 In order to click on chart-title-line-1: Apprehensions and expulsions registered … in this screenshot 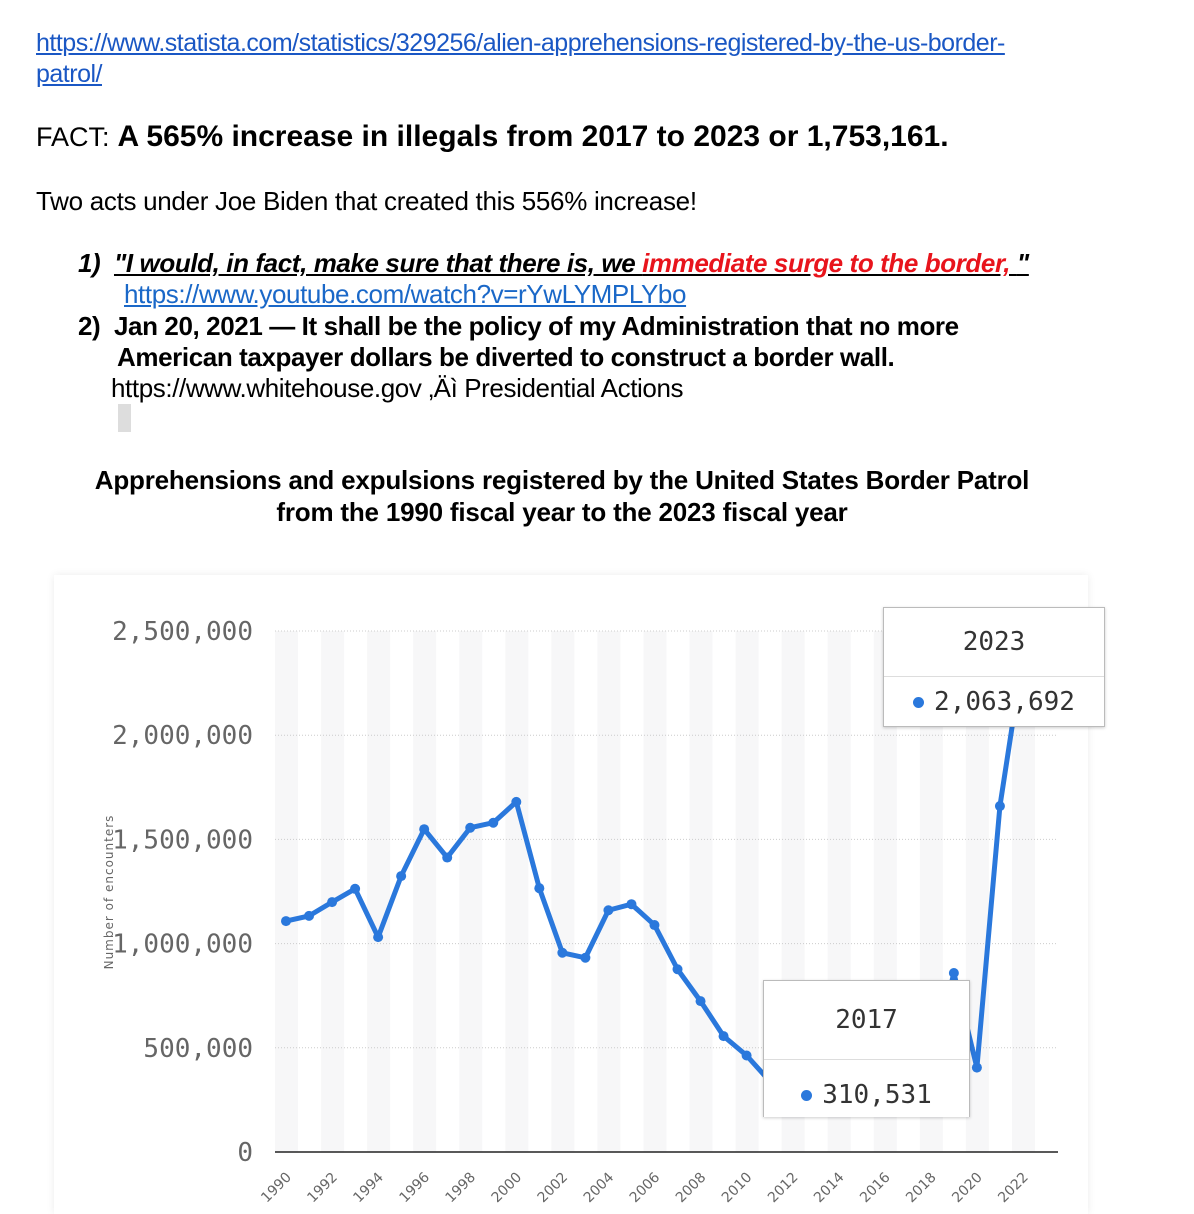, I will do `click(562, 480)`.